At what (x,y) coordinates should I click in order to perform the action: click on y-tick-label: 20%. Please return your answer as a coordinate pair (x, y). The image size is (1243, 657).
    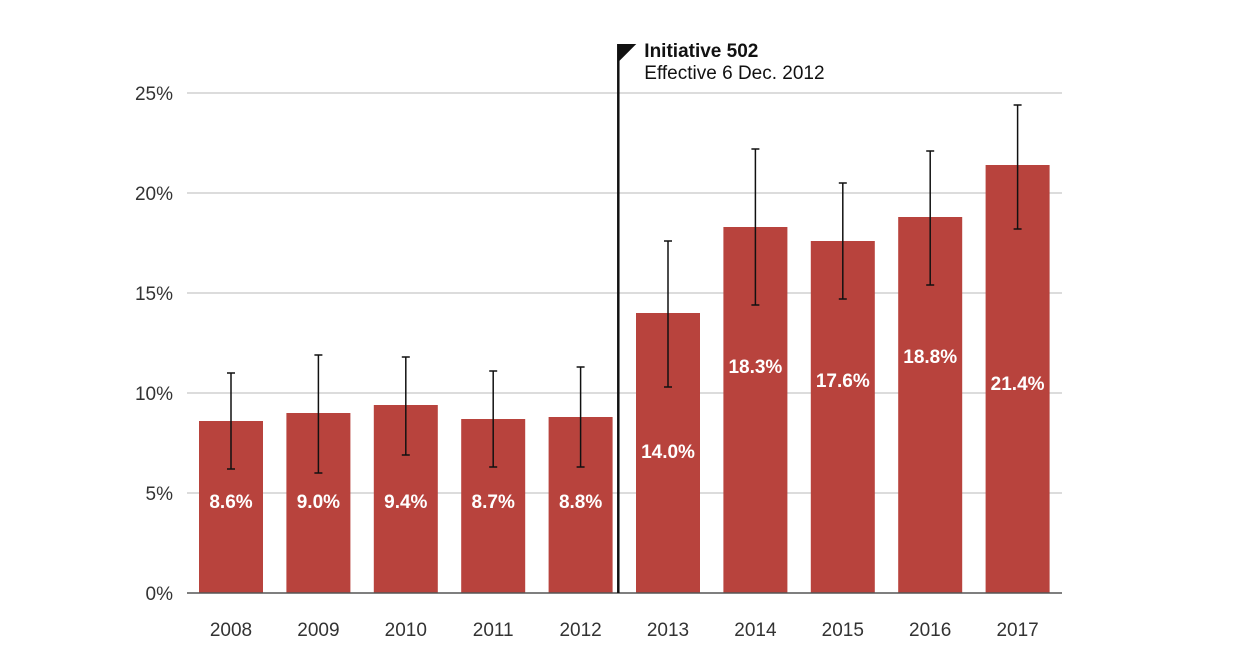
    Looking at the image, I should click on (154, 194).